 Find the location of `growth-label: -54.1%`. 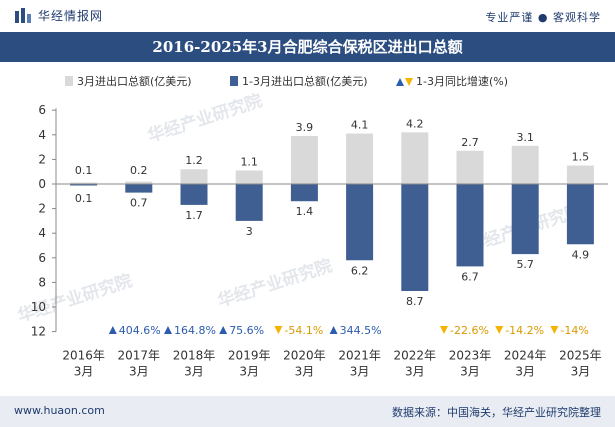

growth-label: -54.1% is located at coordinates (303, 330).